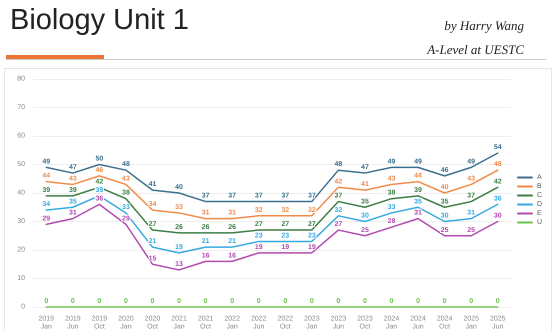  Describe the element at coordinates (483, 26) in the screenshot. I see `chart-subtitle: by Harry Wang` at that location.